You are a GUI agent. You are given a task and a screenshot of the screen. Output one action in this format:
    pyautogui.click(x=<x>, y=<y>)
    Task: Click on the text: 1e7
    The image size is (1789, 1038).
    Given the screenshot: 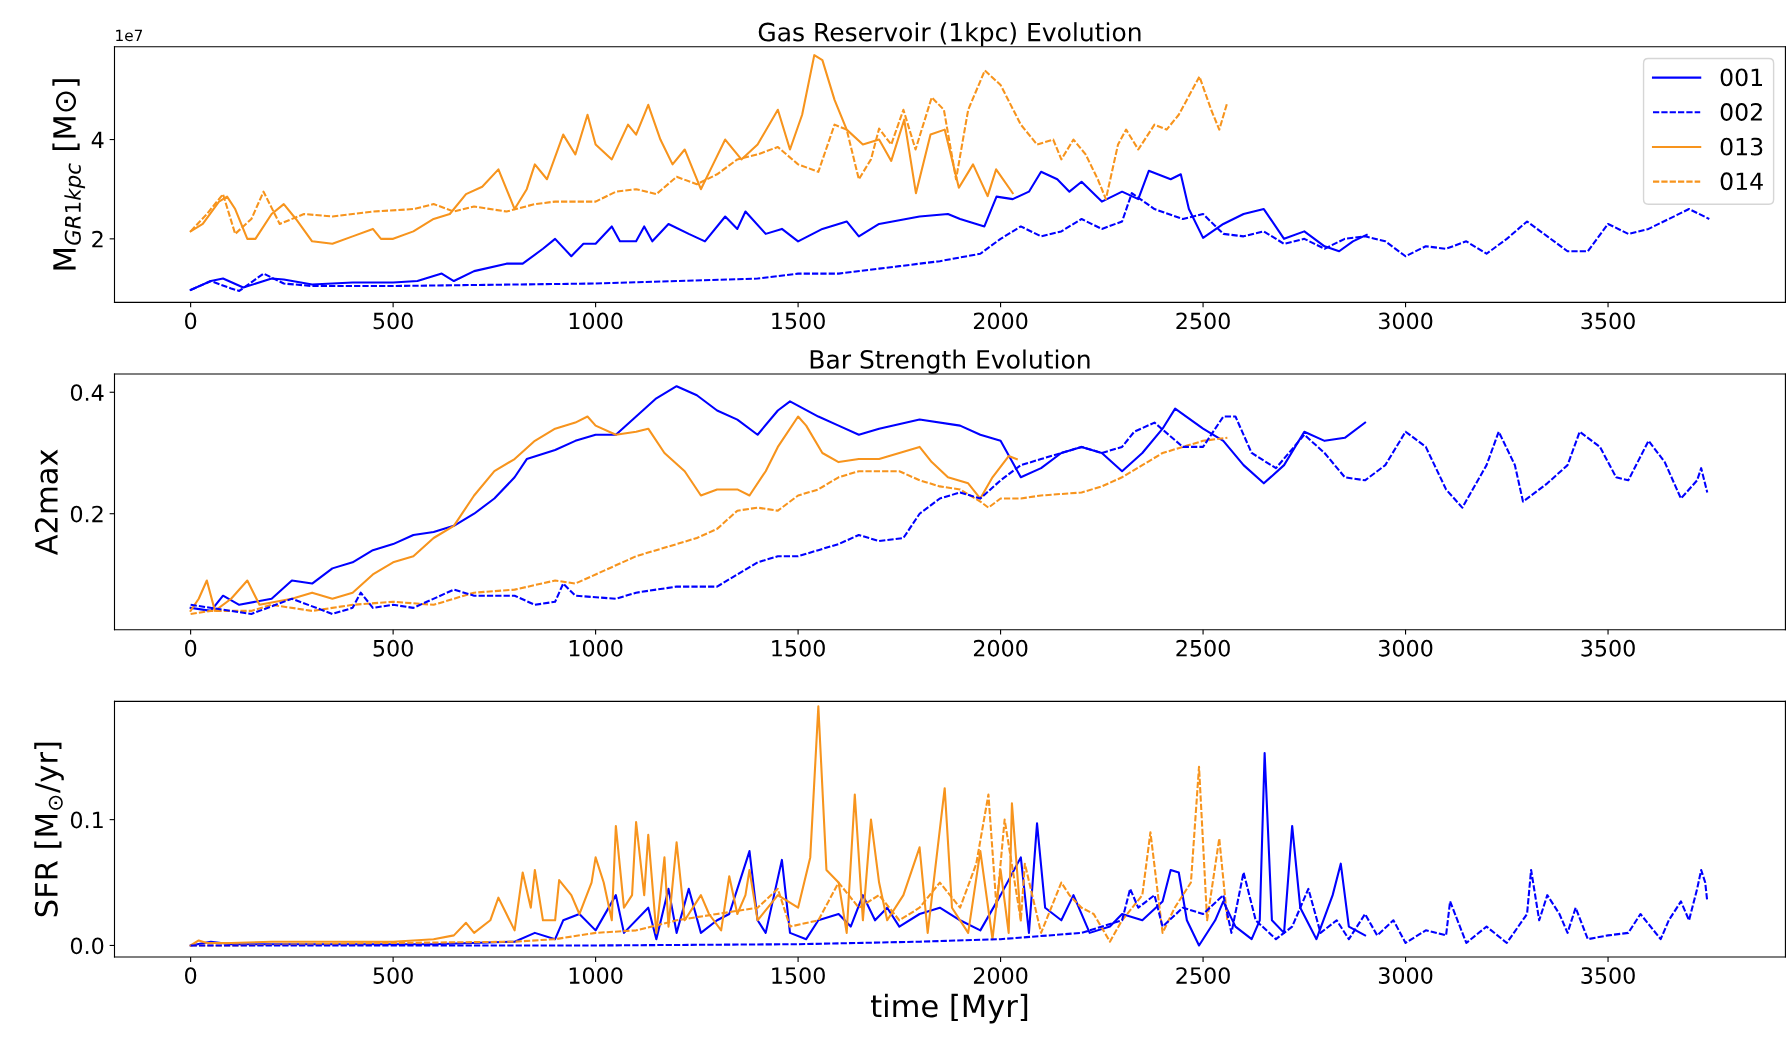 What is the action you would take?
    pyautogui.click(x=129, y=35)
    